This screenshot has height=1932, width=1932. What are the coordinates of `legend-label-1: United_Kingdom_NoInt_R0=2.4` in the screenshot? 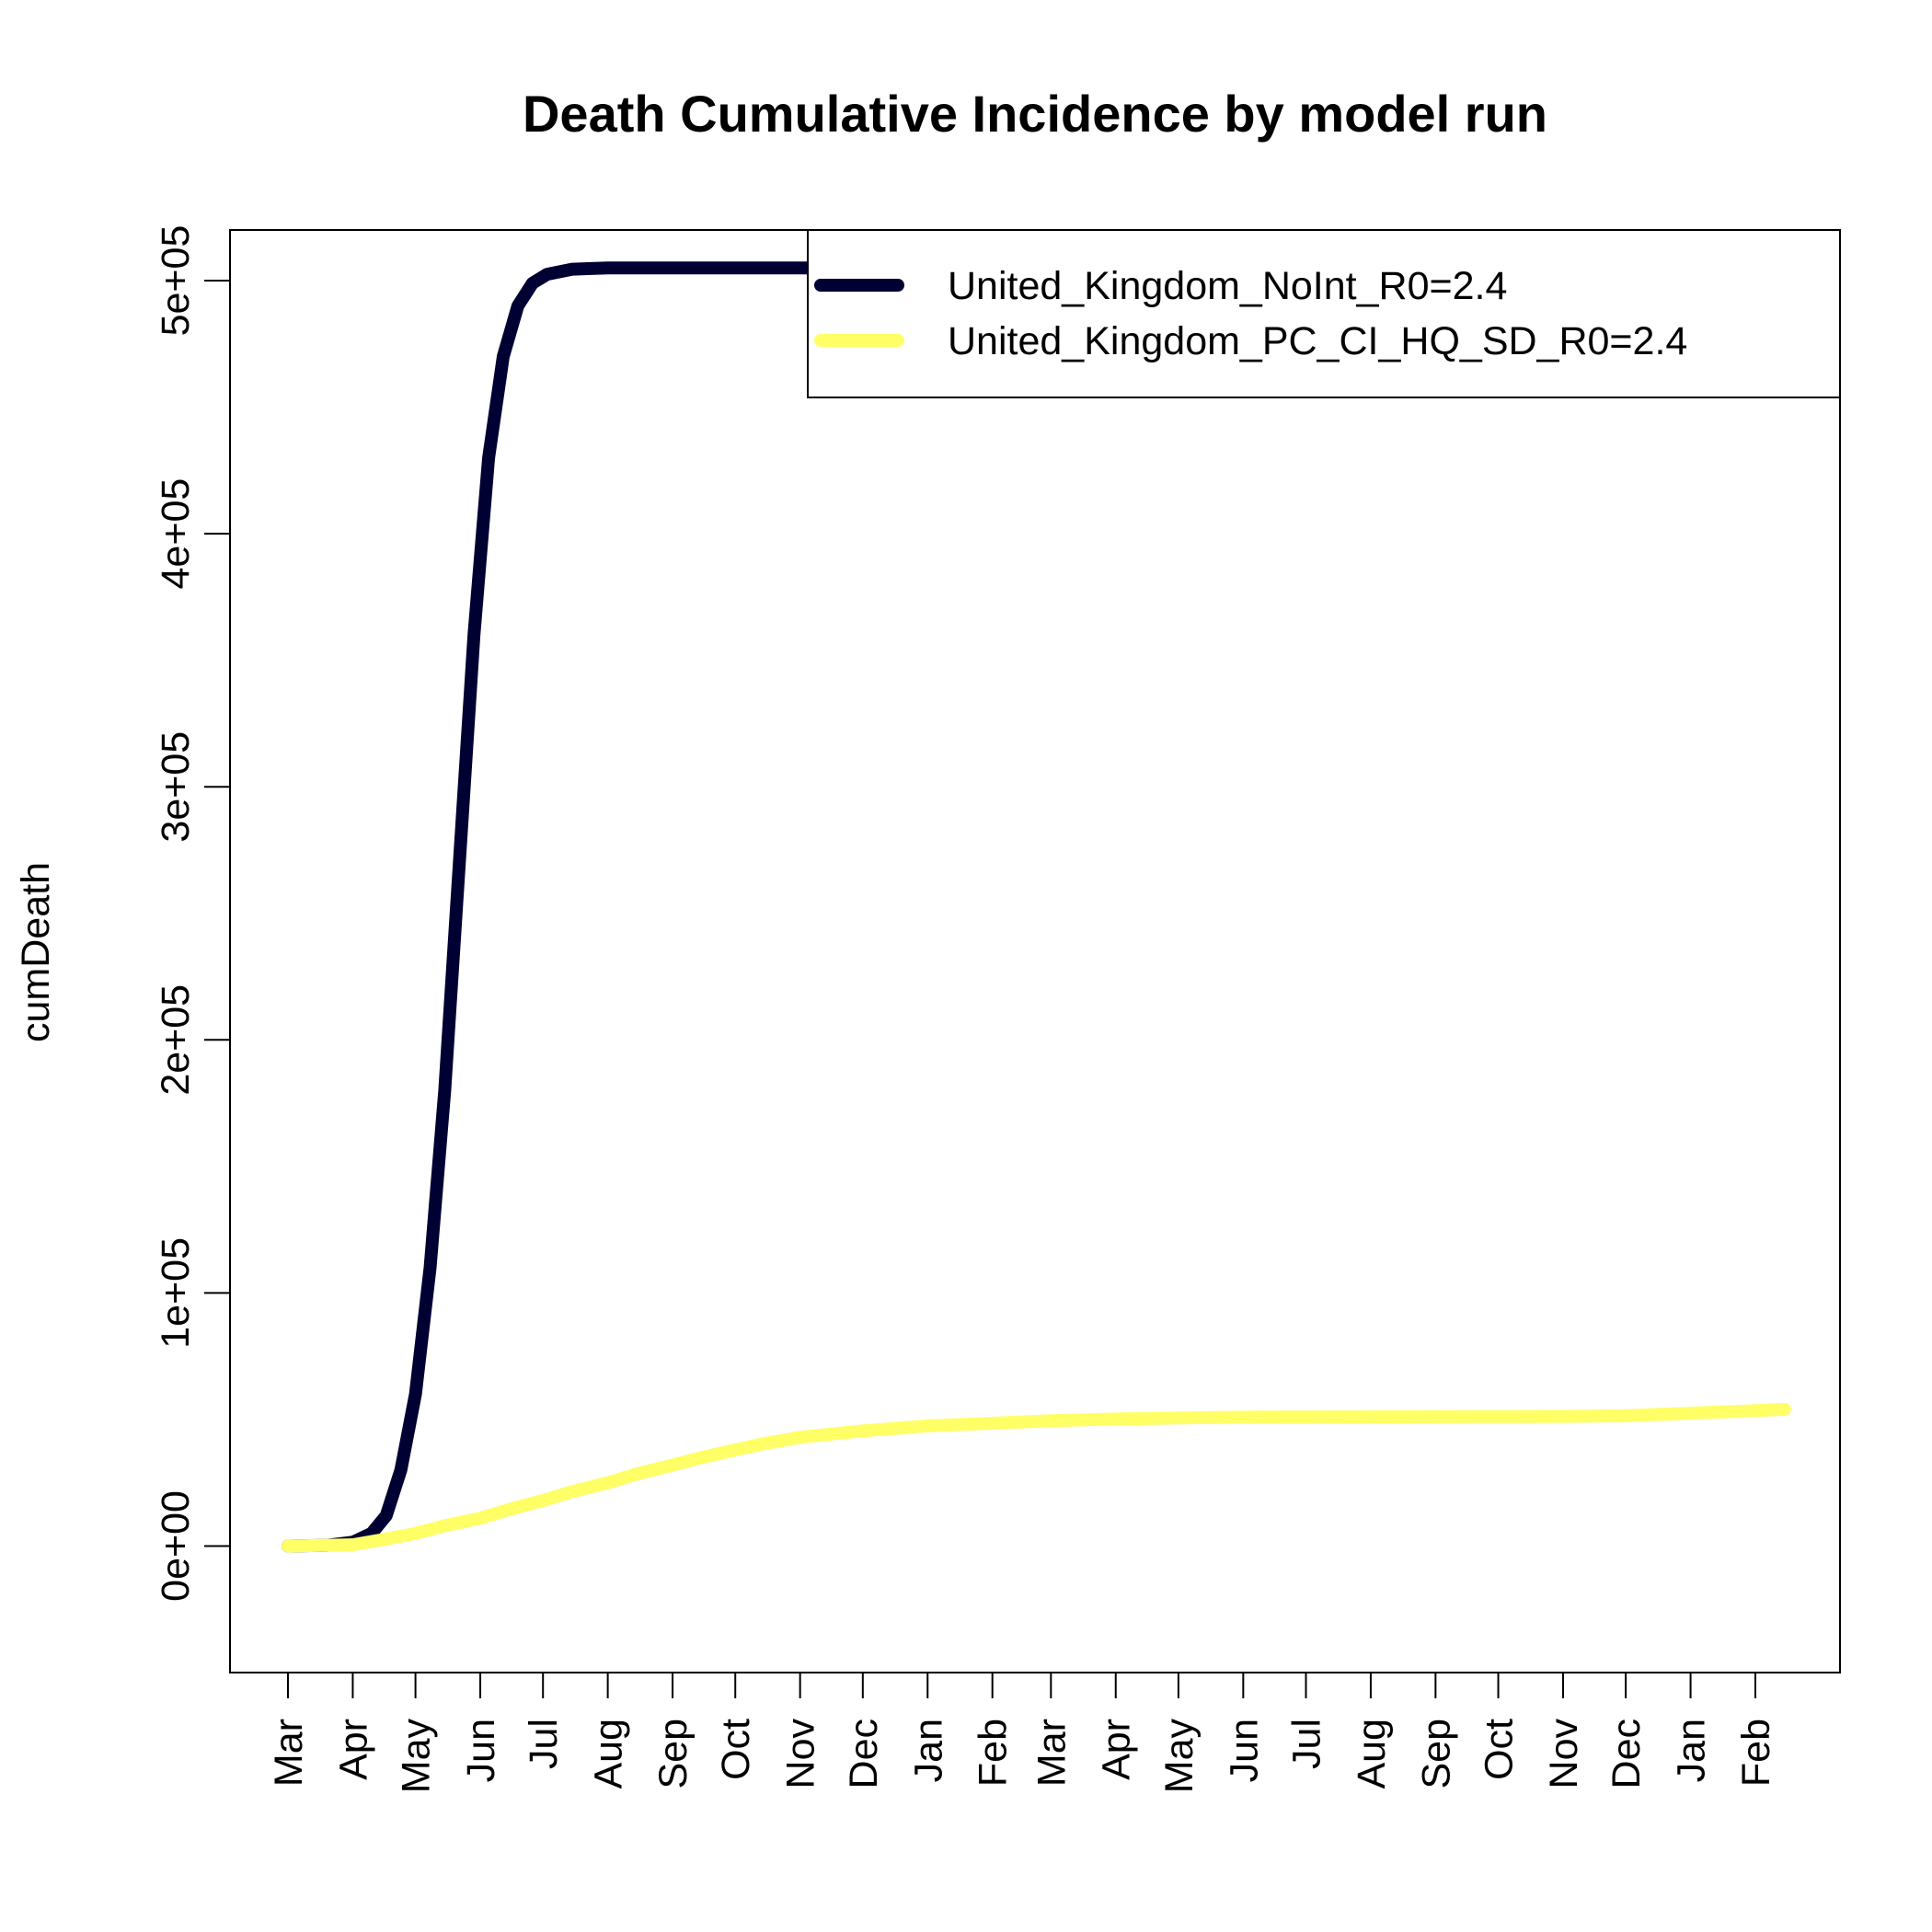 It's located at (1227, 286).